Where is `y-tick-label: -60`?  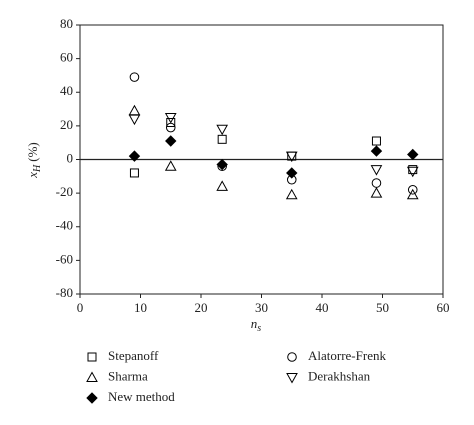
y-tick-label: -60 is located at coordinates (64, 258).